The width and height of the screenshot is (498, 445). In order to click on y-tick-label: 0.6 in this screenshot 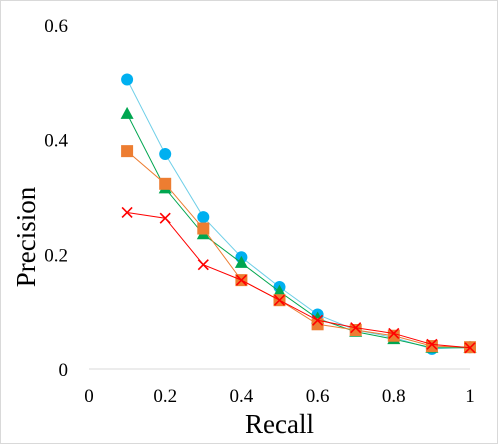, I will do `click(56, 26)`.